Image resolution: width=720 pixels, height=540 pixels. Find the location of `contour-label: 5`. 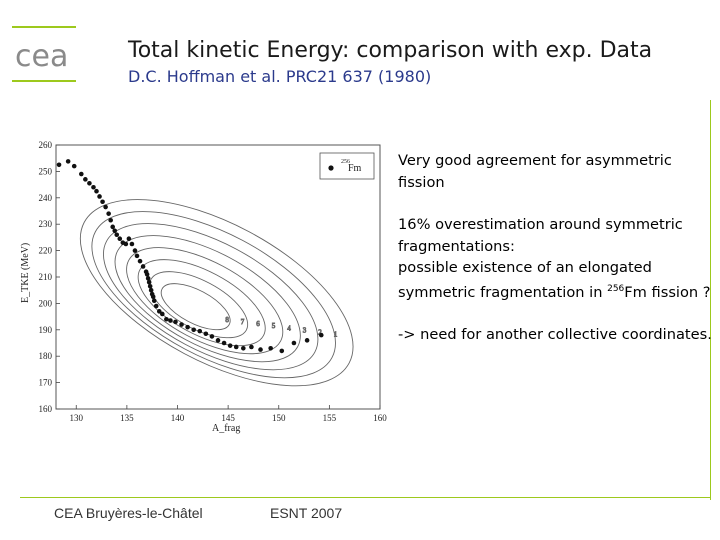

contour-label: 5 is located at coordinates (274, 326).